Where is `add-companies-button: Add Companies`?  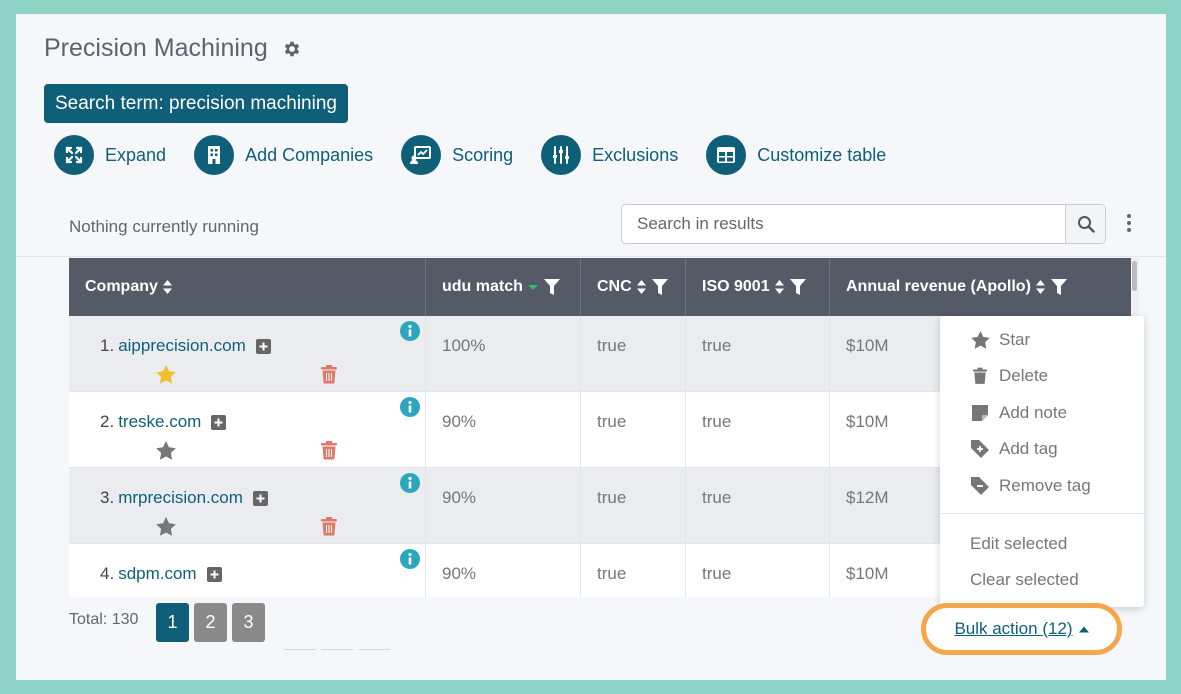 add-companies-button: Add Companies is located at coordinates (283, 155).